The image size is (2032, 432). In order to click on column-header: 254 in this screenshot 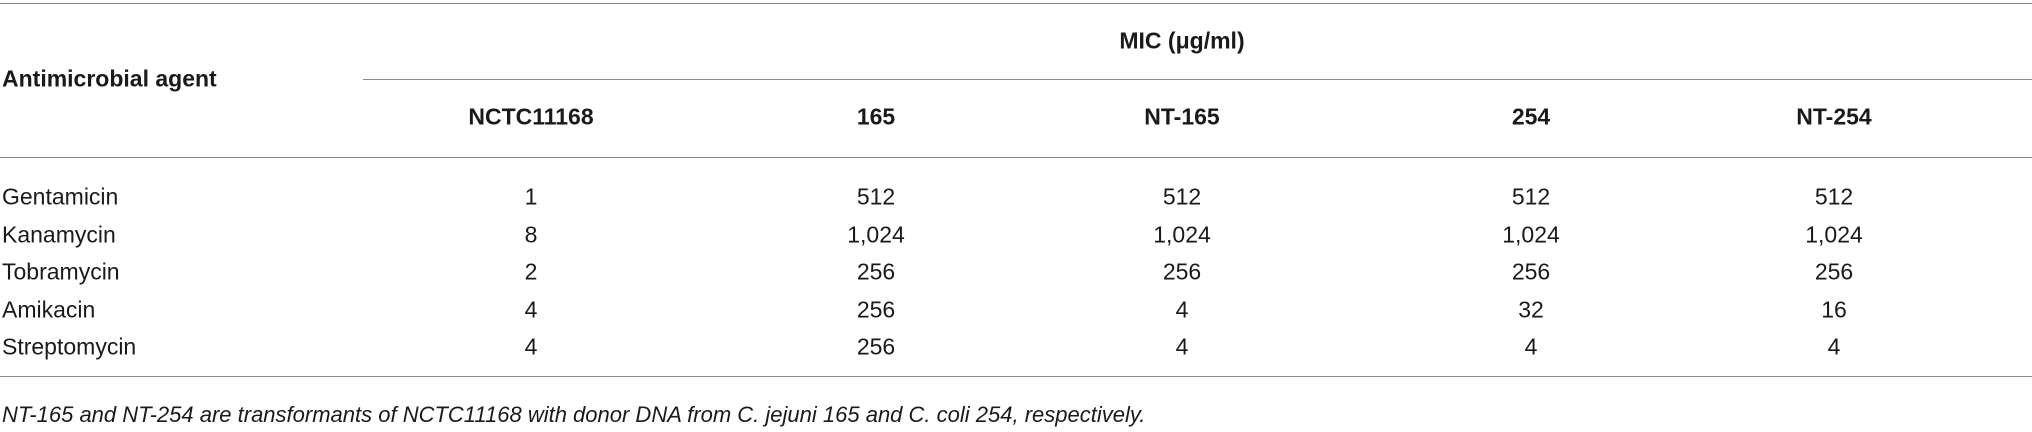, I will do `click(1531, 116)`.